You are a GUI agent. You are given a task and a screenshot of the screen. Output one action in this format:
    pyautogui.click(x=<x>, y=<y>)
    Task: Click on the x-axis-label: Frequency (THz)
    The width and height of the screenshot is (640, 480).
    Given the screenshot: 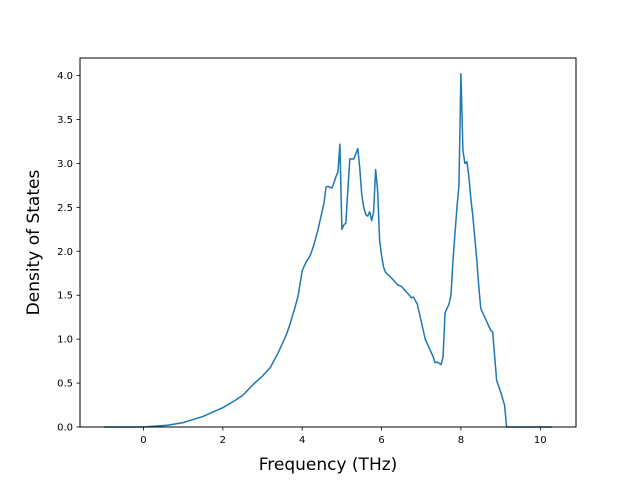 What is the action you would take?
    pyautogui.click(x=328, y=465)
    